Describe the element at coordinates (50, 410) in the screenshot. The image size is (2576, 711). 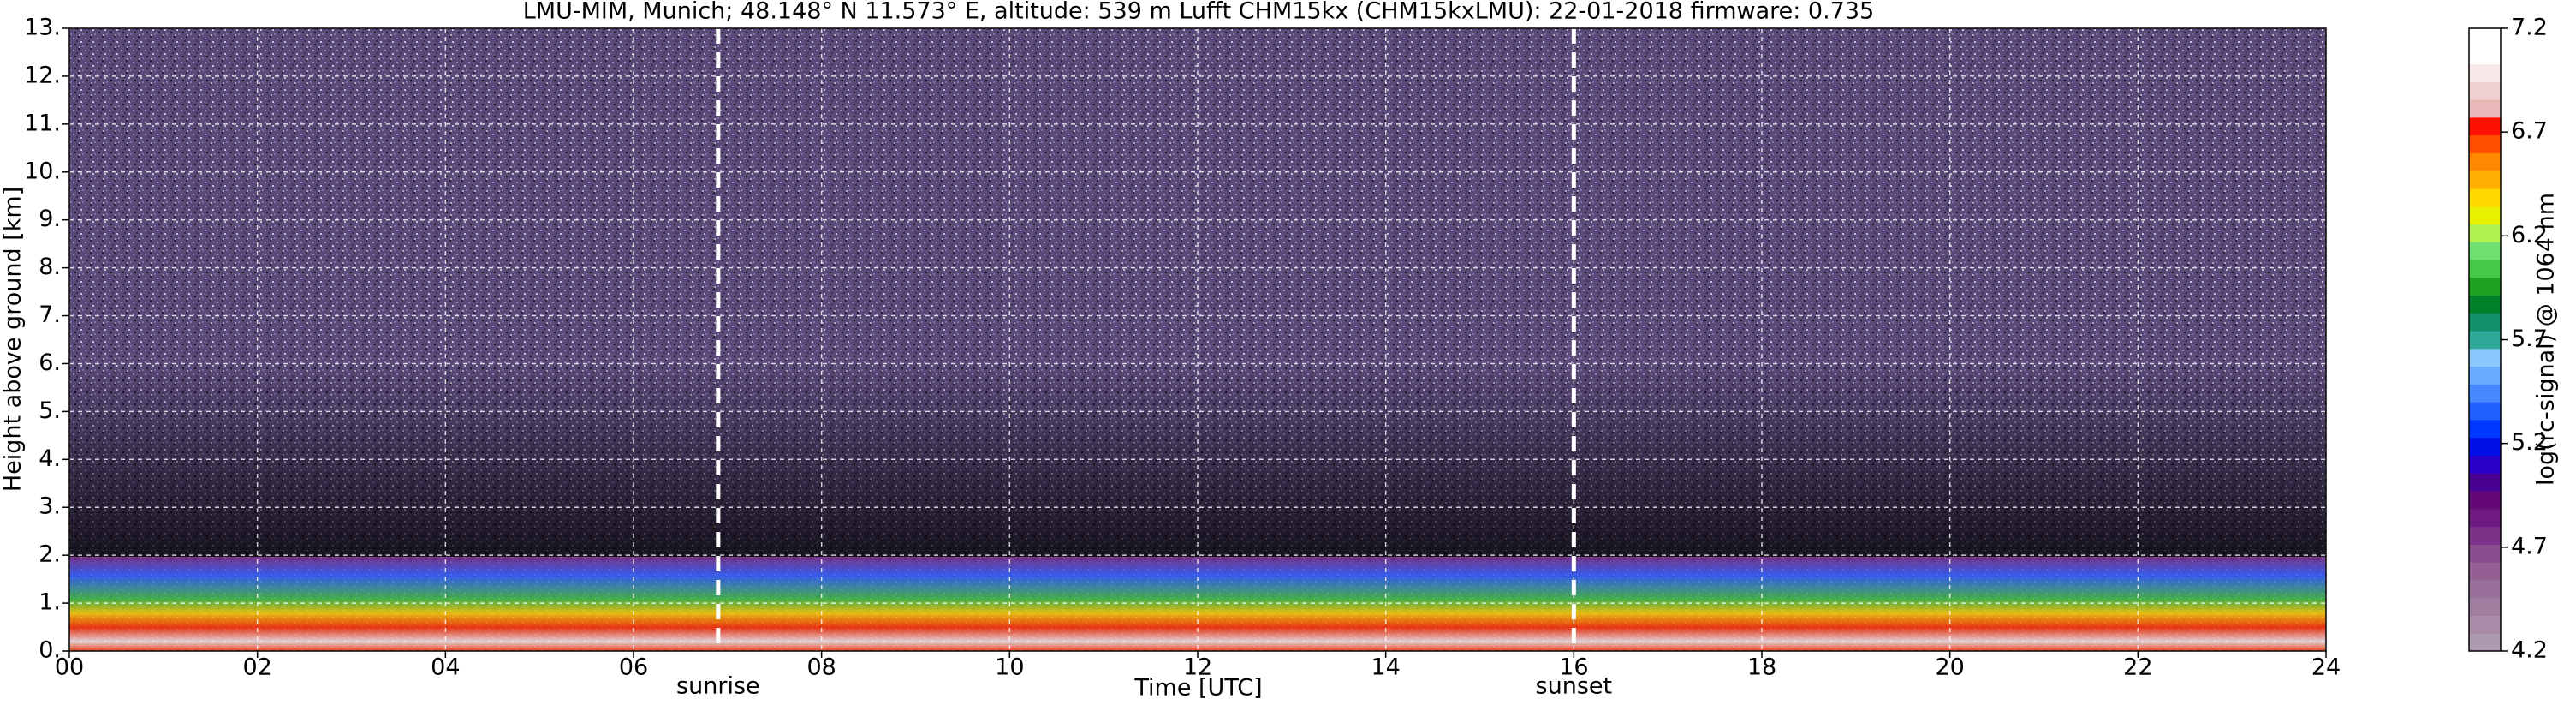
I see `y-tick-label: 5.` at that location.